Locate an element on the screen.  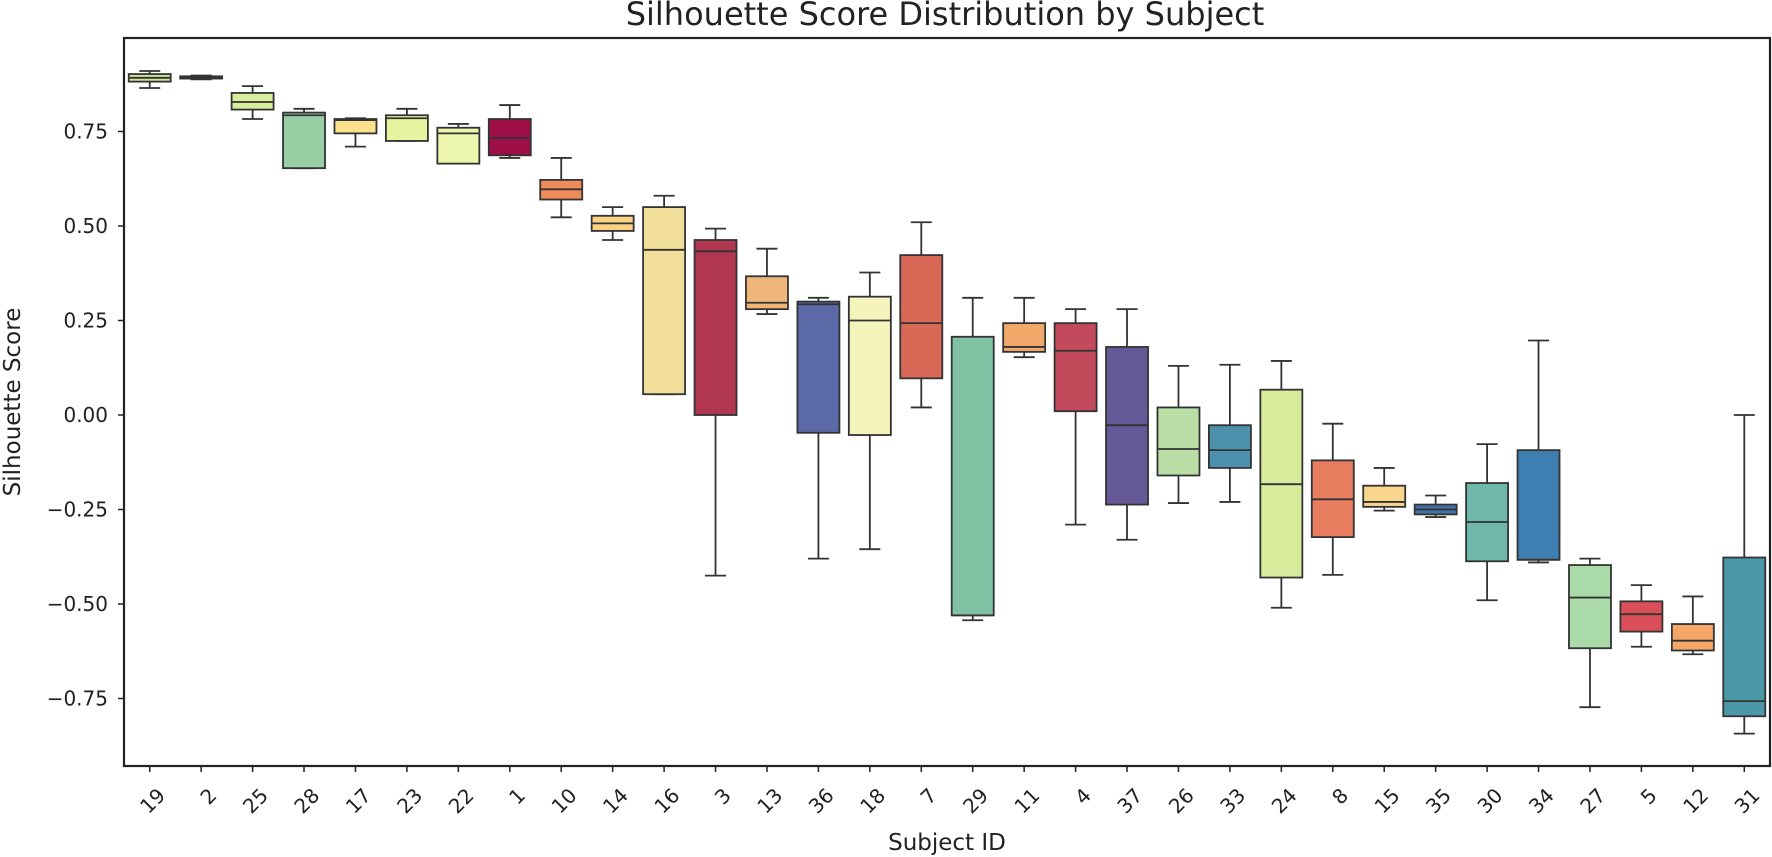
y-tick-label: 0.50 is located at coordinates (85, 226).